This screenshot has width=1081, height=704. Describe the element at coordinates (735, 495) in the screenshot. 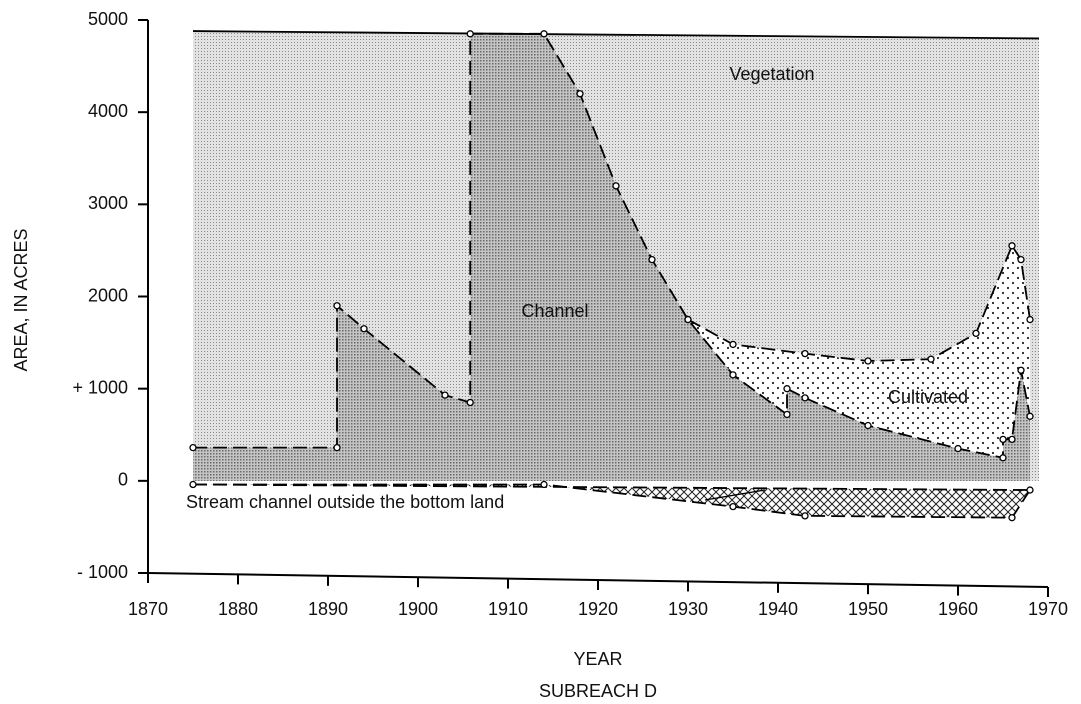

I see `leader-line` at that location.